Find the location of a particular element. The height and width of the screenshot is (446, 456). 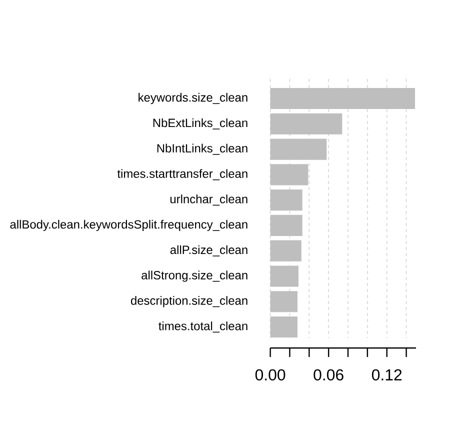

x-tick-label: 0.12 is located at coordinates (387, 374).